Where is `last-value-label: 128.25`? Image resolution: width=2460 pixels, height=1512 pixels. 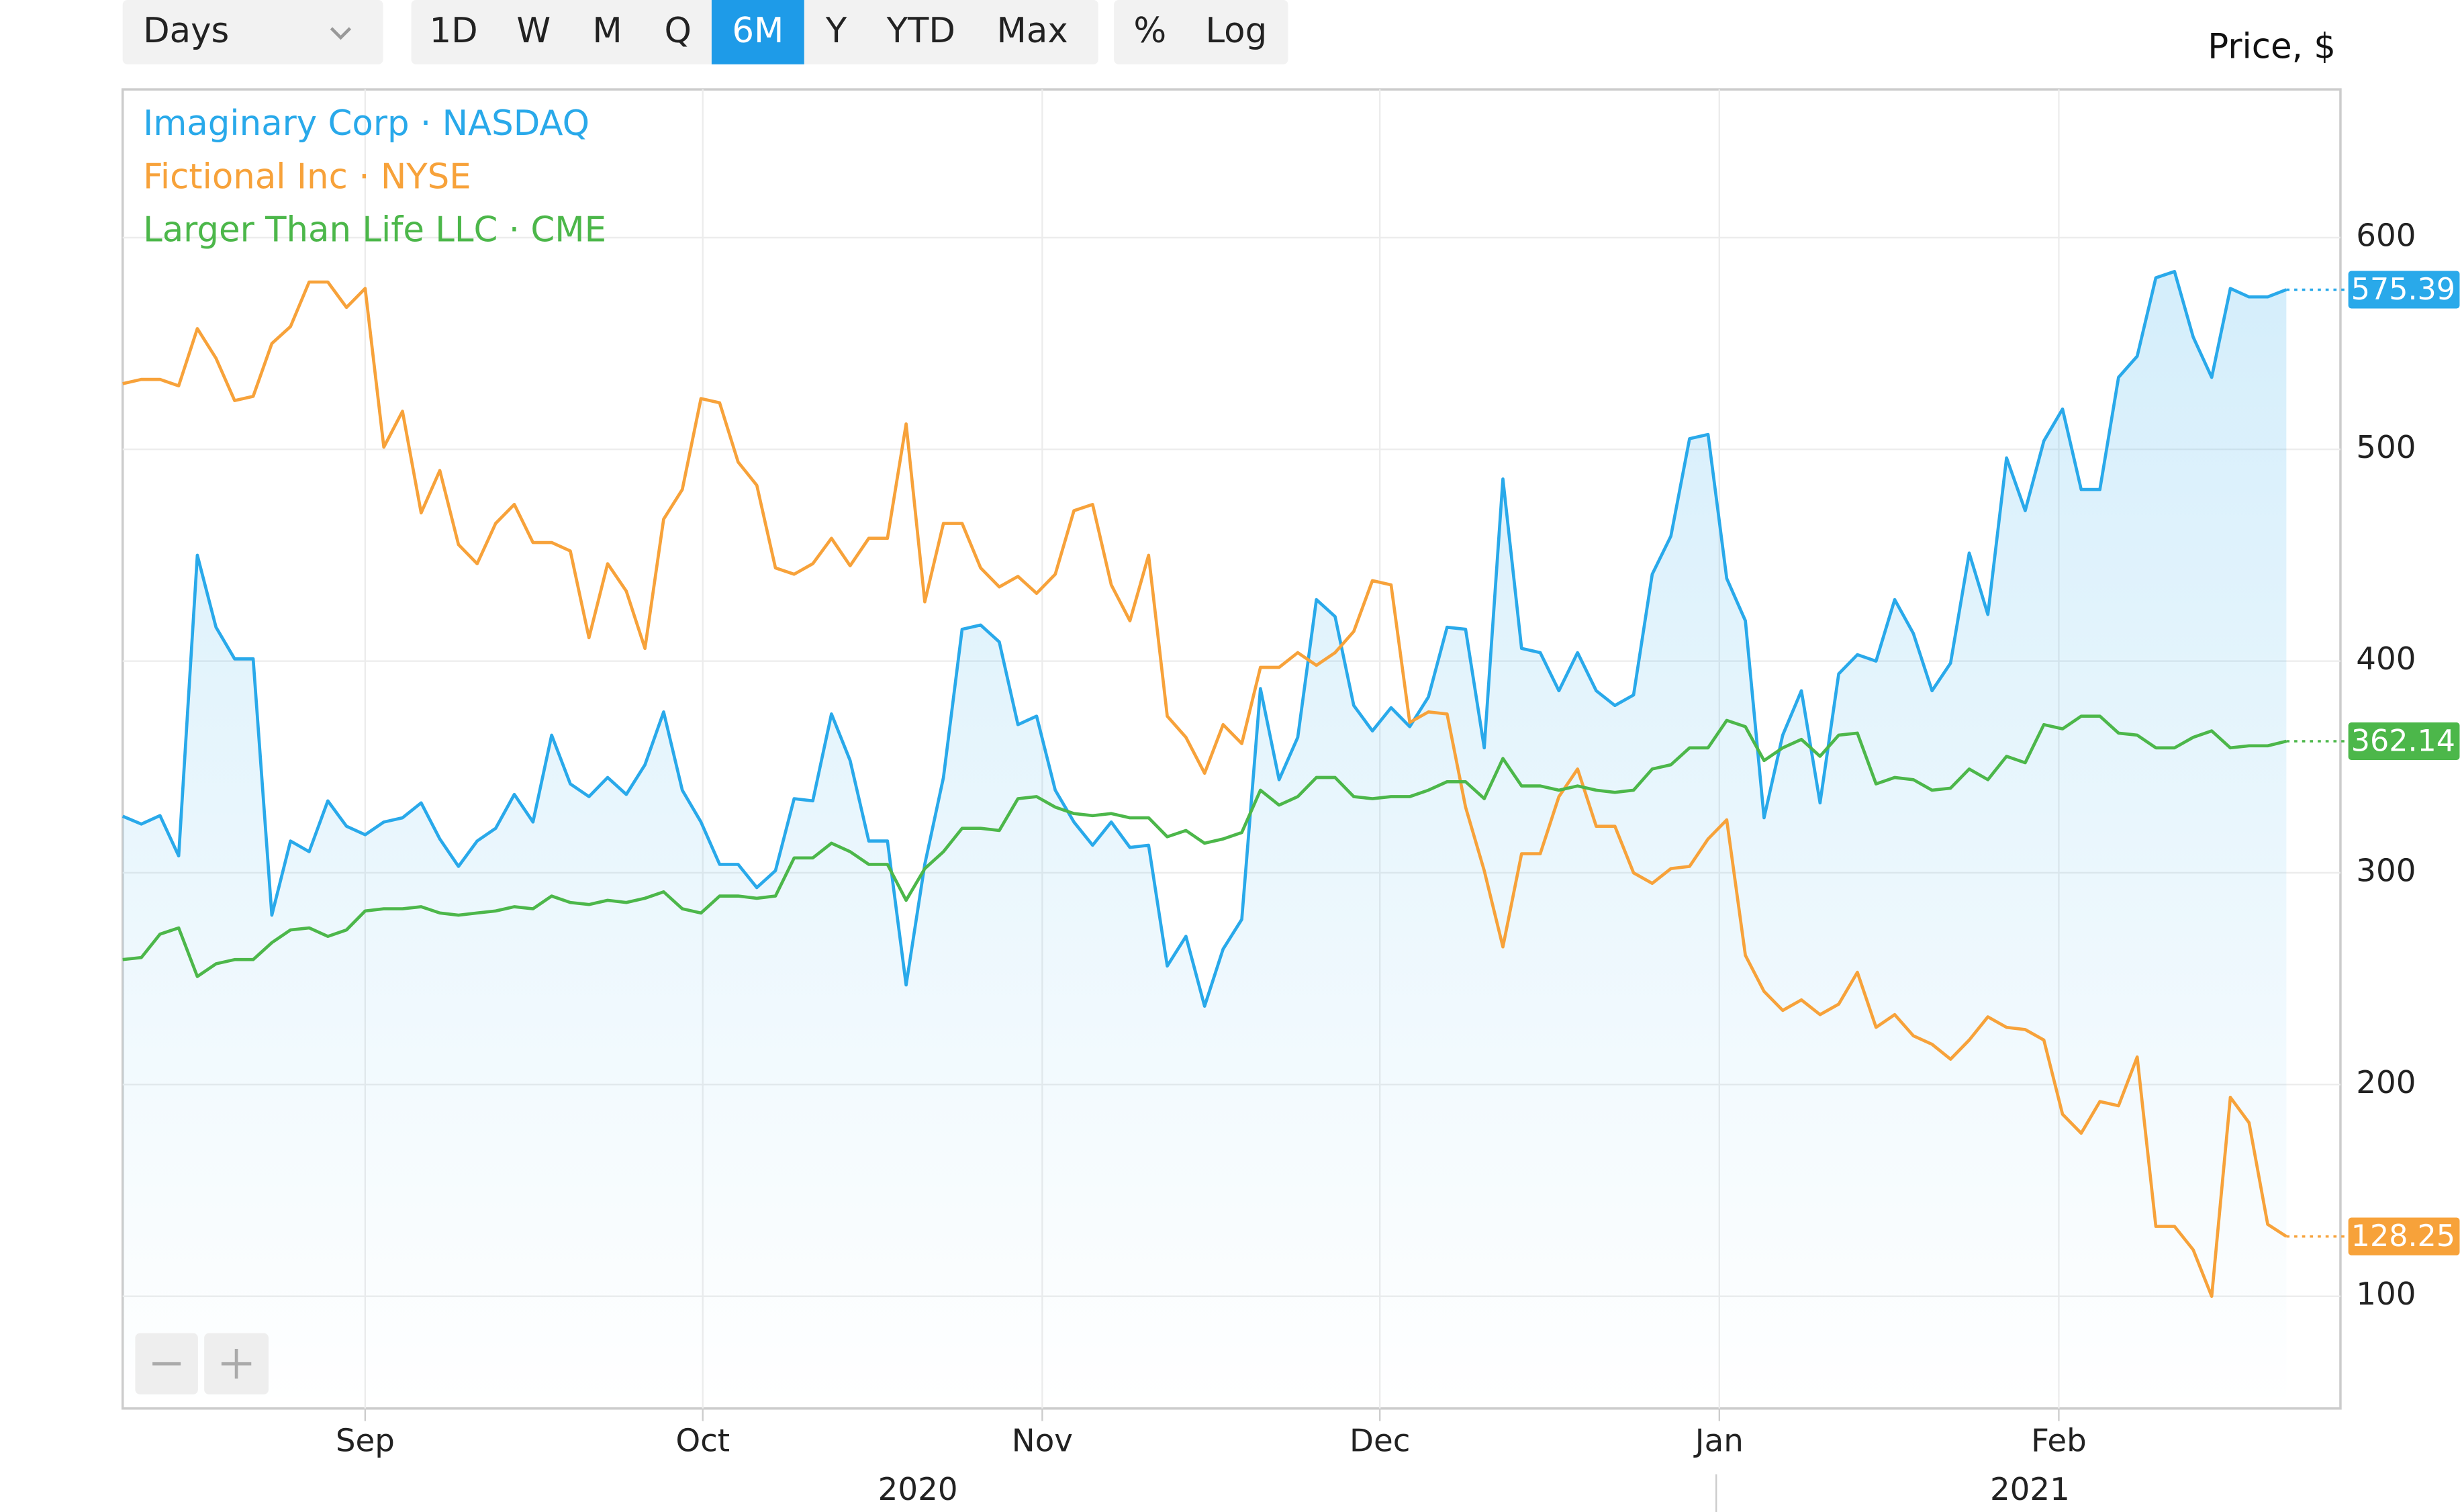 last-value-label: 128.25 is located at coordinates (2403, 1236).